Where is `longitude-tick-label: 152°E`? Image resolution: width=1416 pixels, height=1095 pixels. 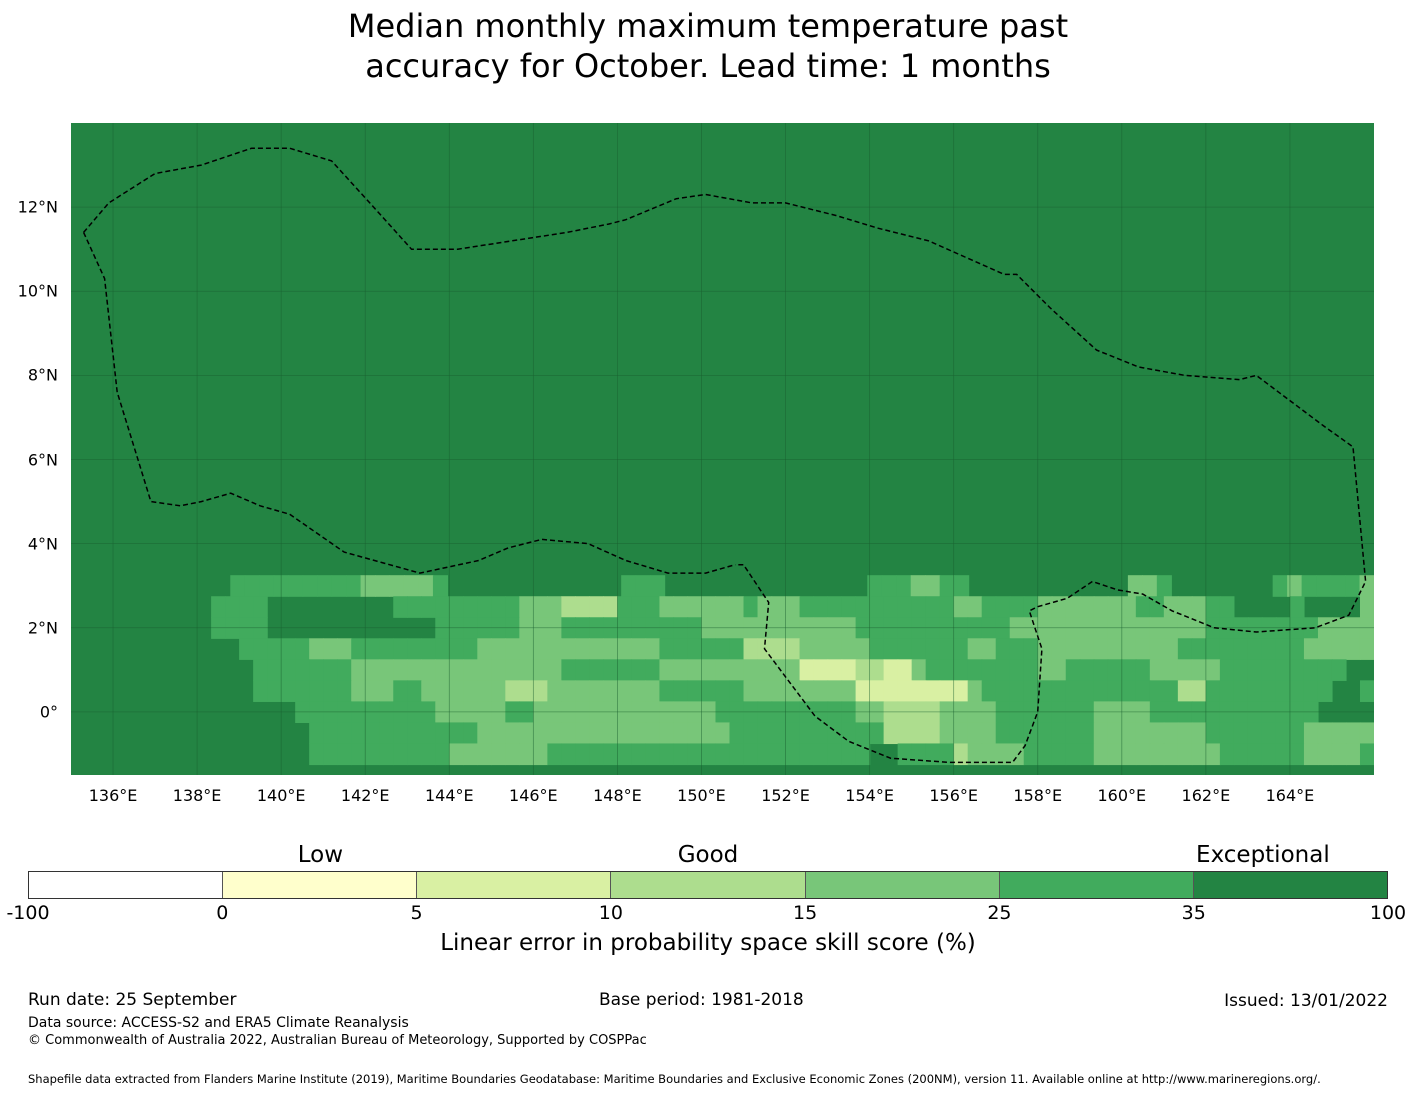 longitude-tick-label: 152°E is located at coordinates (785, 795).